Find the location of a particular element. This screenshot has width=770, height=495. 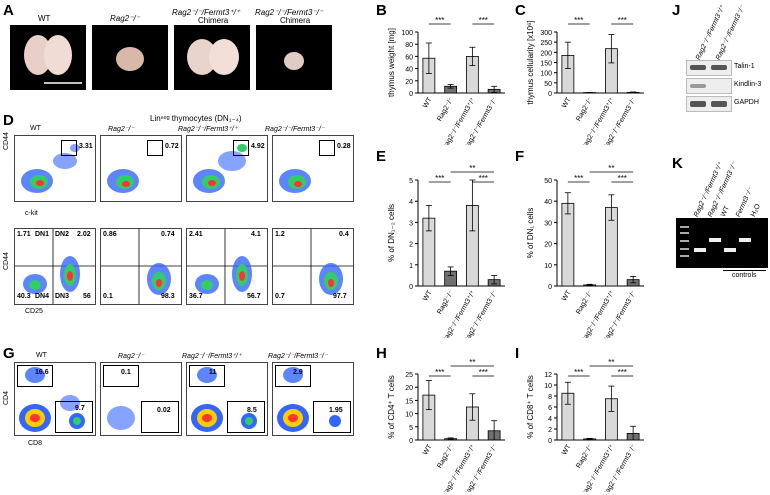

cd8-value-chimera-ko: 1.95 is located at coordinates (336, 410).